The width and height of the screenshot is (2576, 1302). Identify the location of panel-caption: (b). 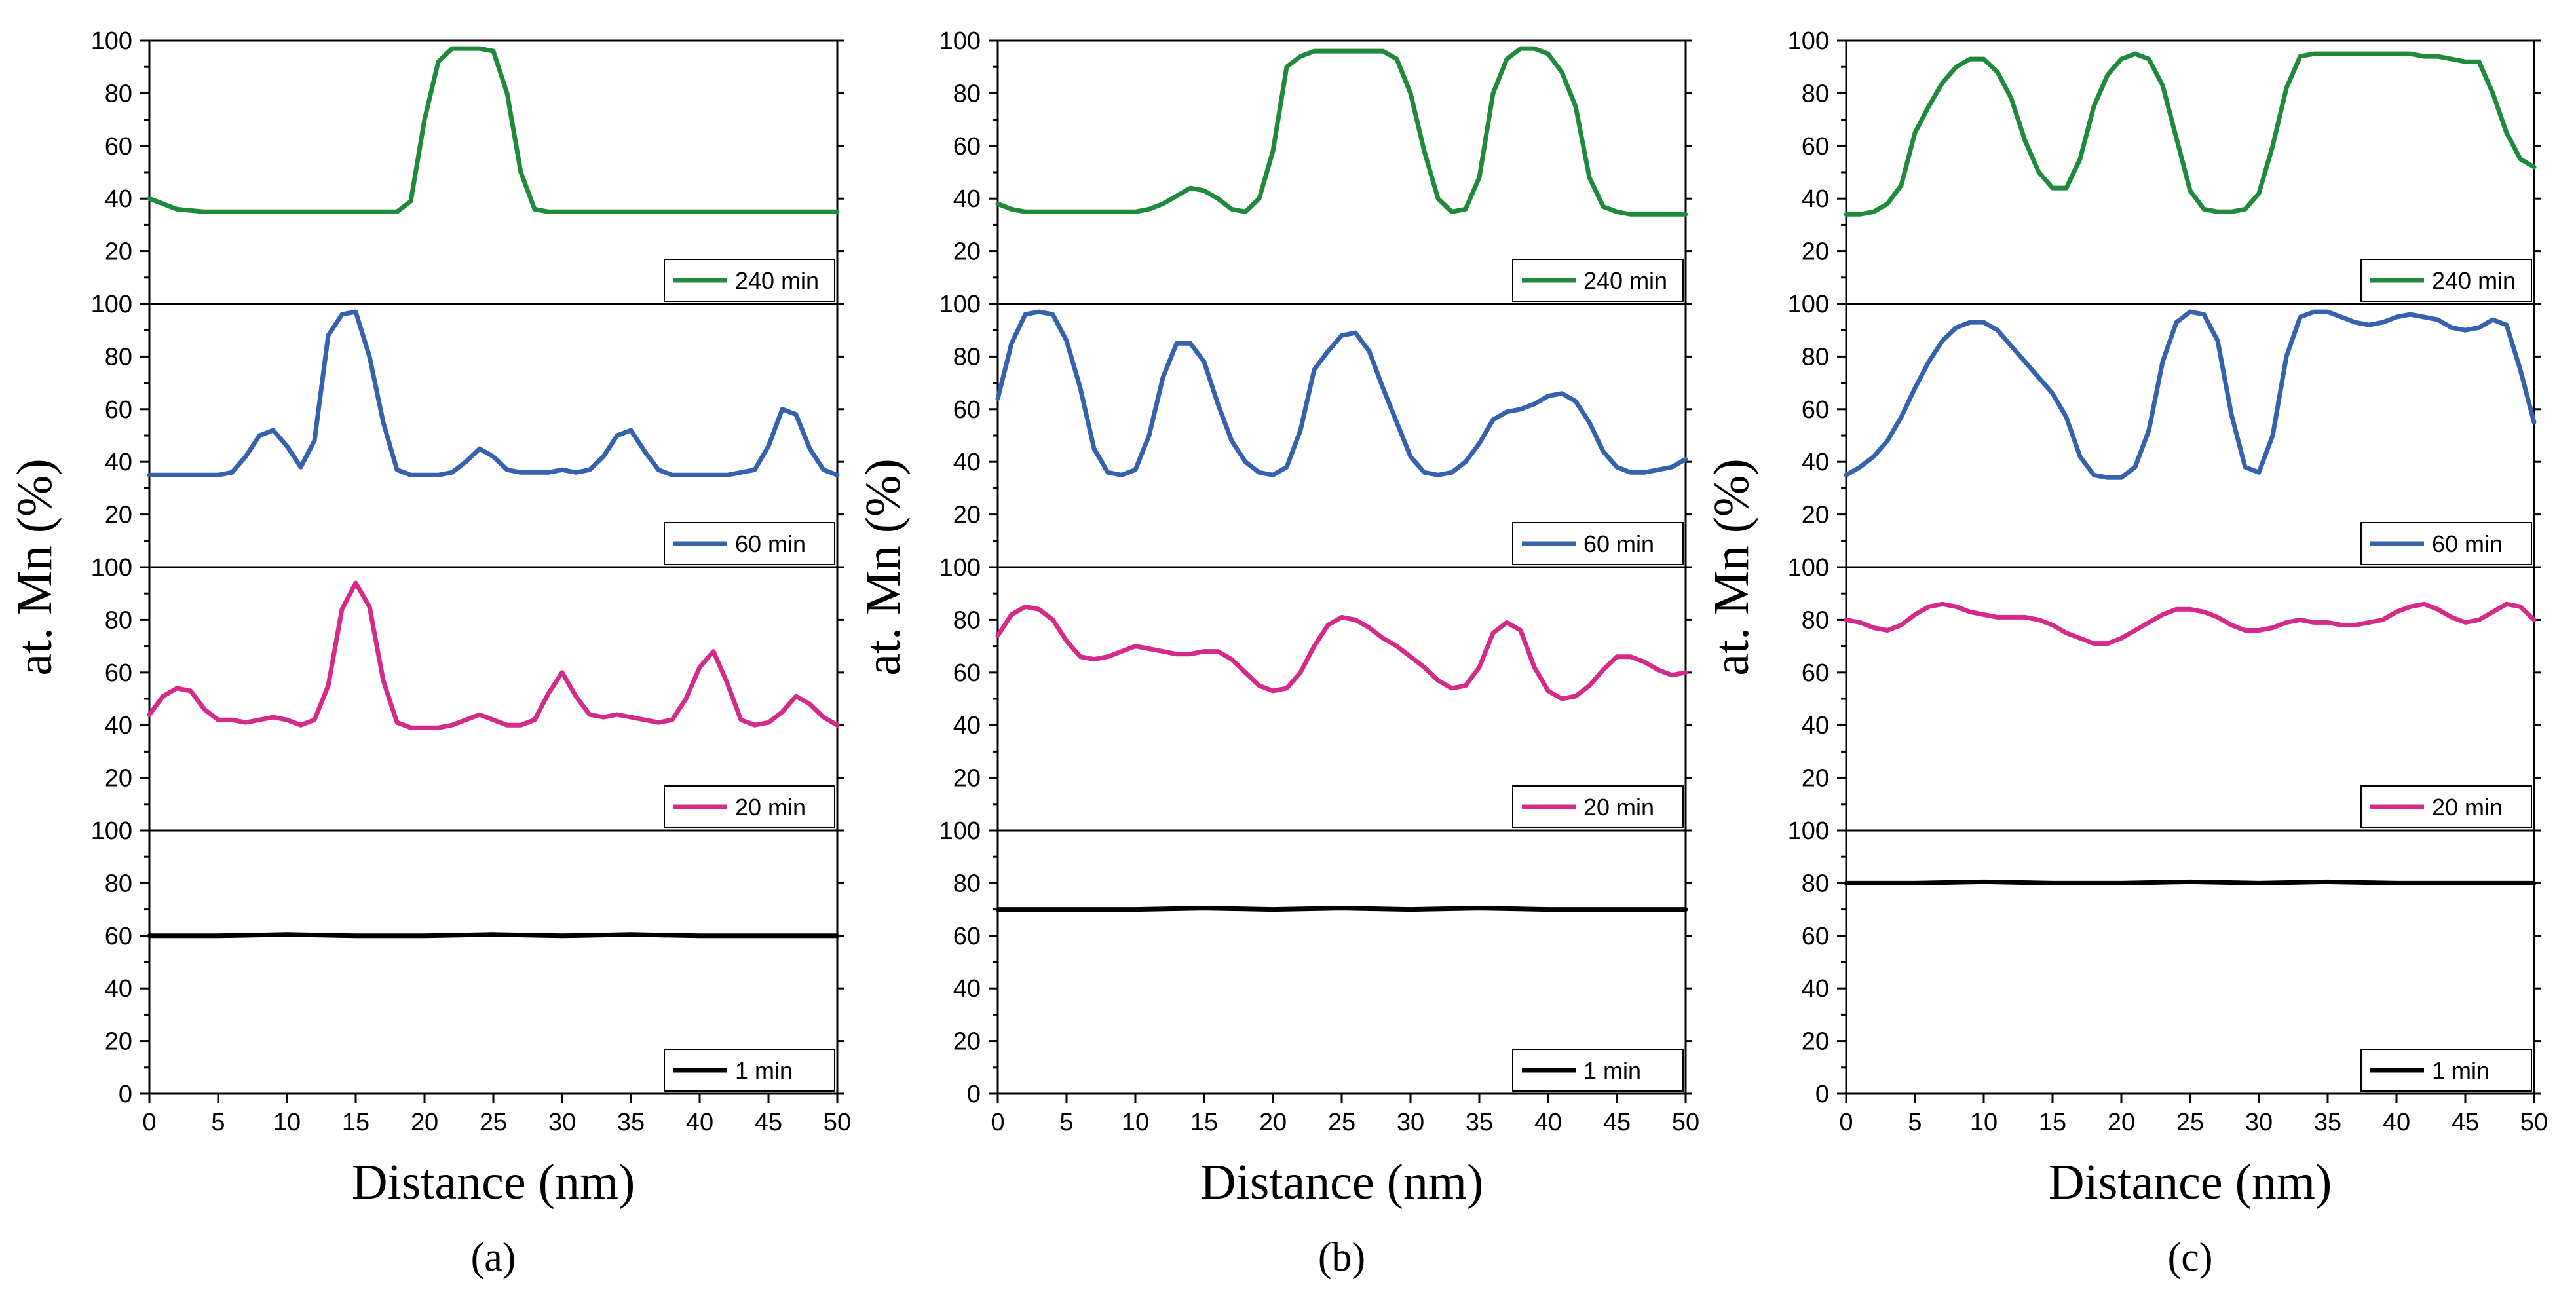
(1341, 1257).